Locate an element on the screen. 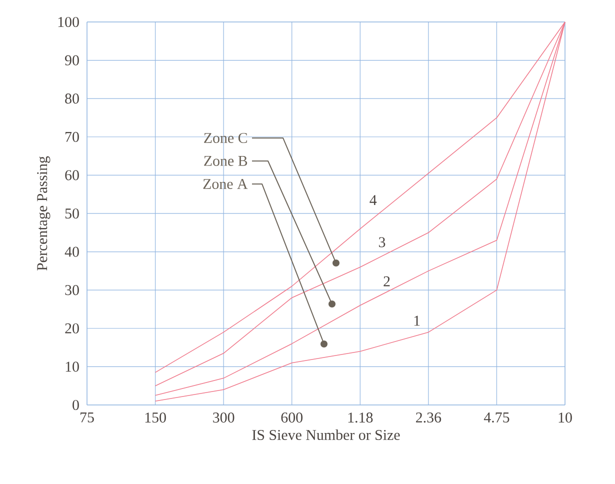 The height and width of the screenshot is (484, 615). y-tick-label: 20 is located at coordinates (72, 328).